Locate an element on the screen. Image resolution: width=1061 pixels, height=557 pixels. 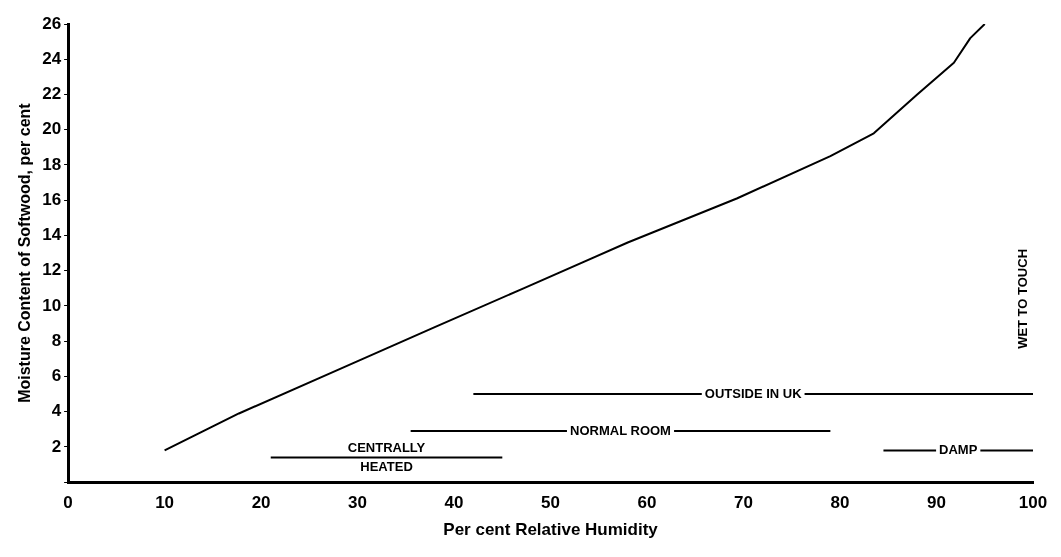
x-tick-label: 60 is located at coordinates (647, 503).